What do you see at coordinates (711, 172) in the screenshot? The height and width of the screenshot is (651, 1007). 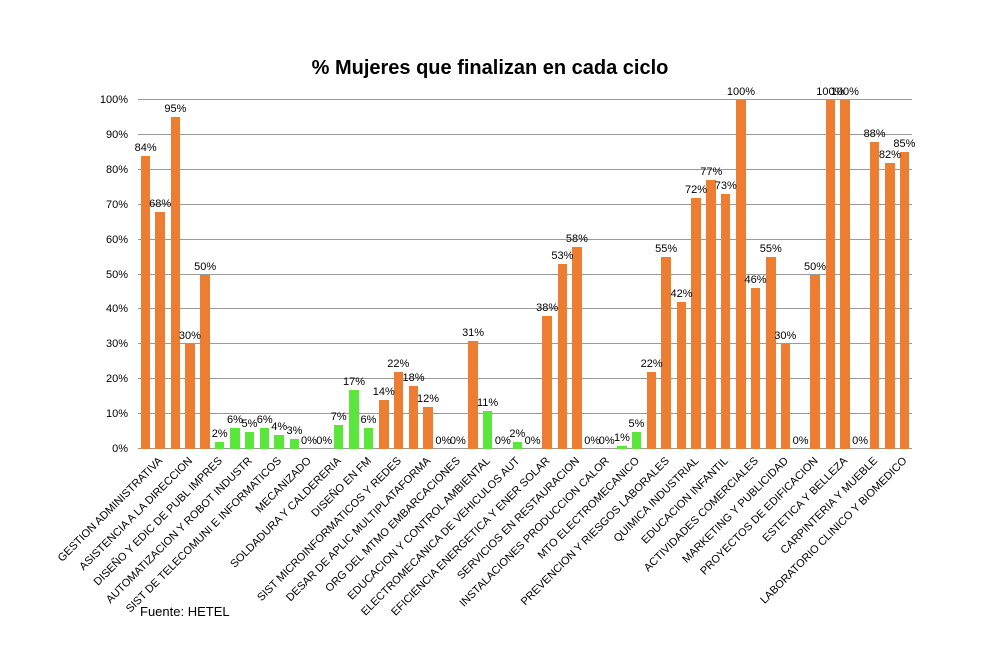 I see `bar-value-label: 77%` at bounding box center [711, 172].